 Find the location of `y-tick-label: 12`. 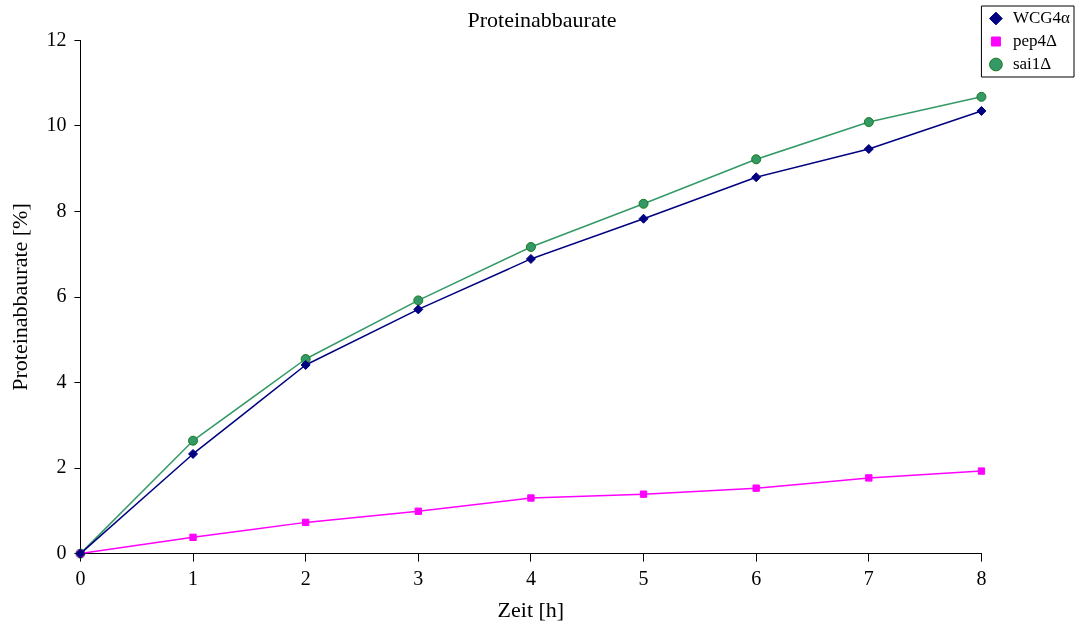

y-tick-label: 12 is located at coordinates (56, 38).